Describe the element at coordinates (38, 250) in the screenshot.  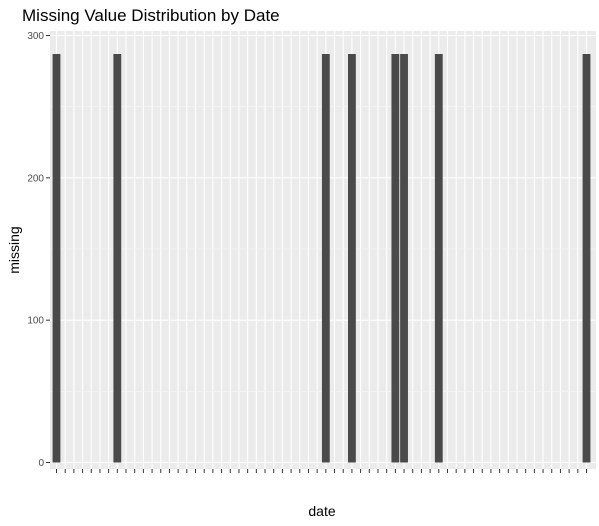
I see `y-axis: 0 100 200 300` at that location.